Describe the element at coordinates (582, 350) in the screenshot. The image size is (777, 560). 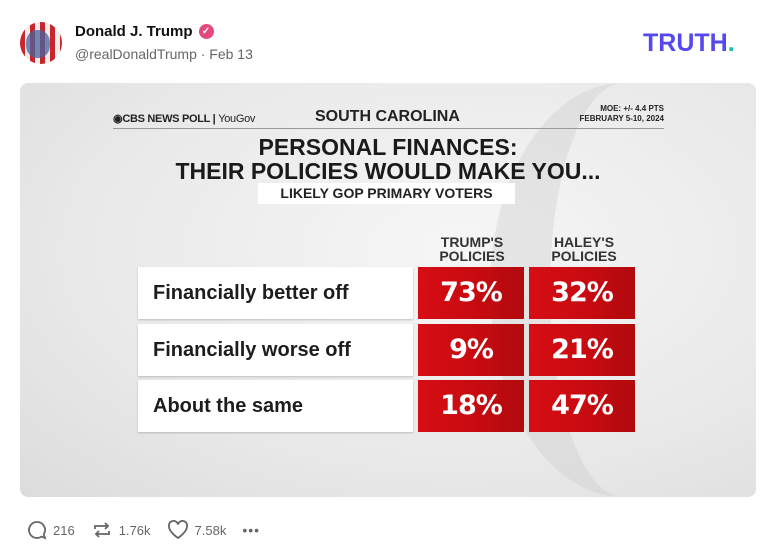
I see `value-cell: 21%` at that location.